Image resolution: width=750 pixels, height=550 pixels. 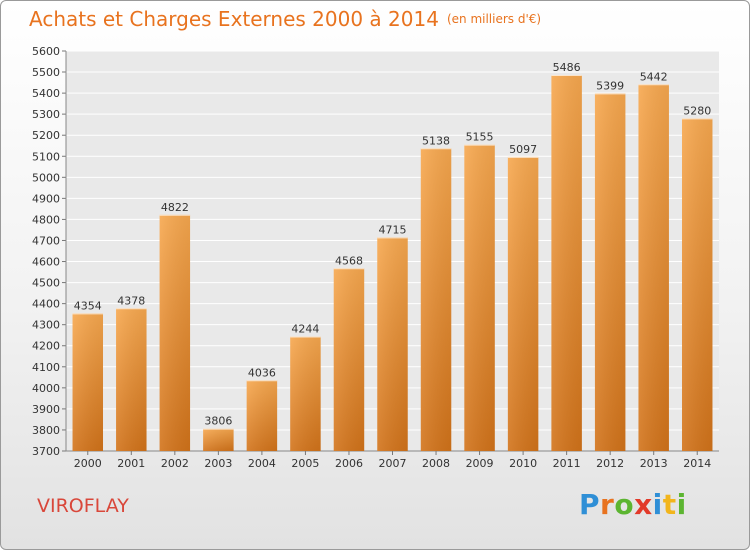 What do you see at coordinates (46, 219) in the screenshot?
I see `y-tick-label: 4800` at bounding box center [46, 219].